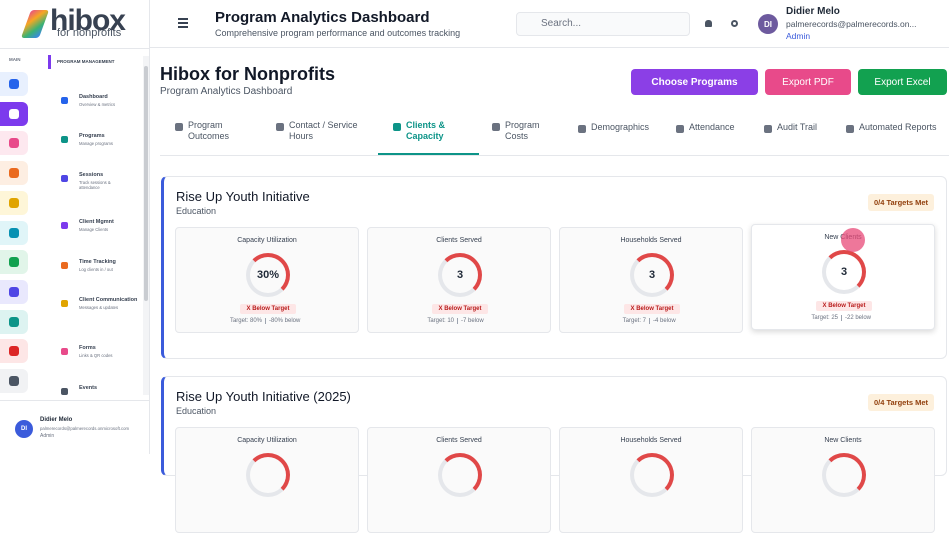  What do you see at coordinates (108, 300) in the screenshot?
I see `menu-title: Client Communication` at bounding box center [108, 300].